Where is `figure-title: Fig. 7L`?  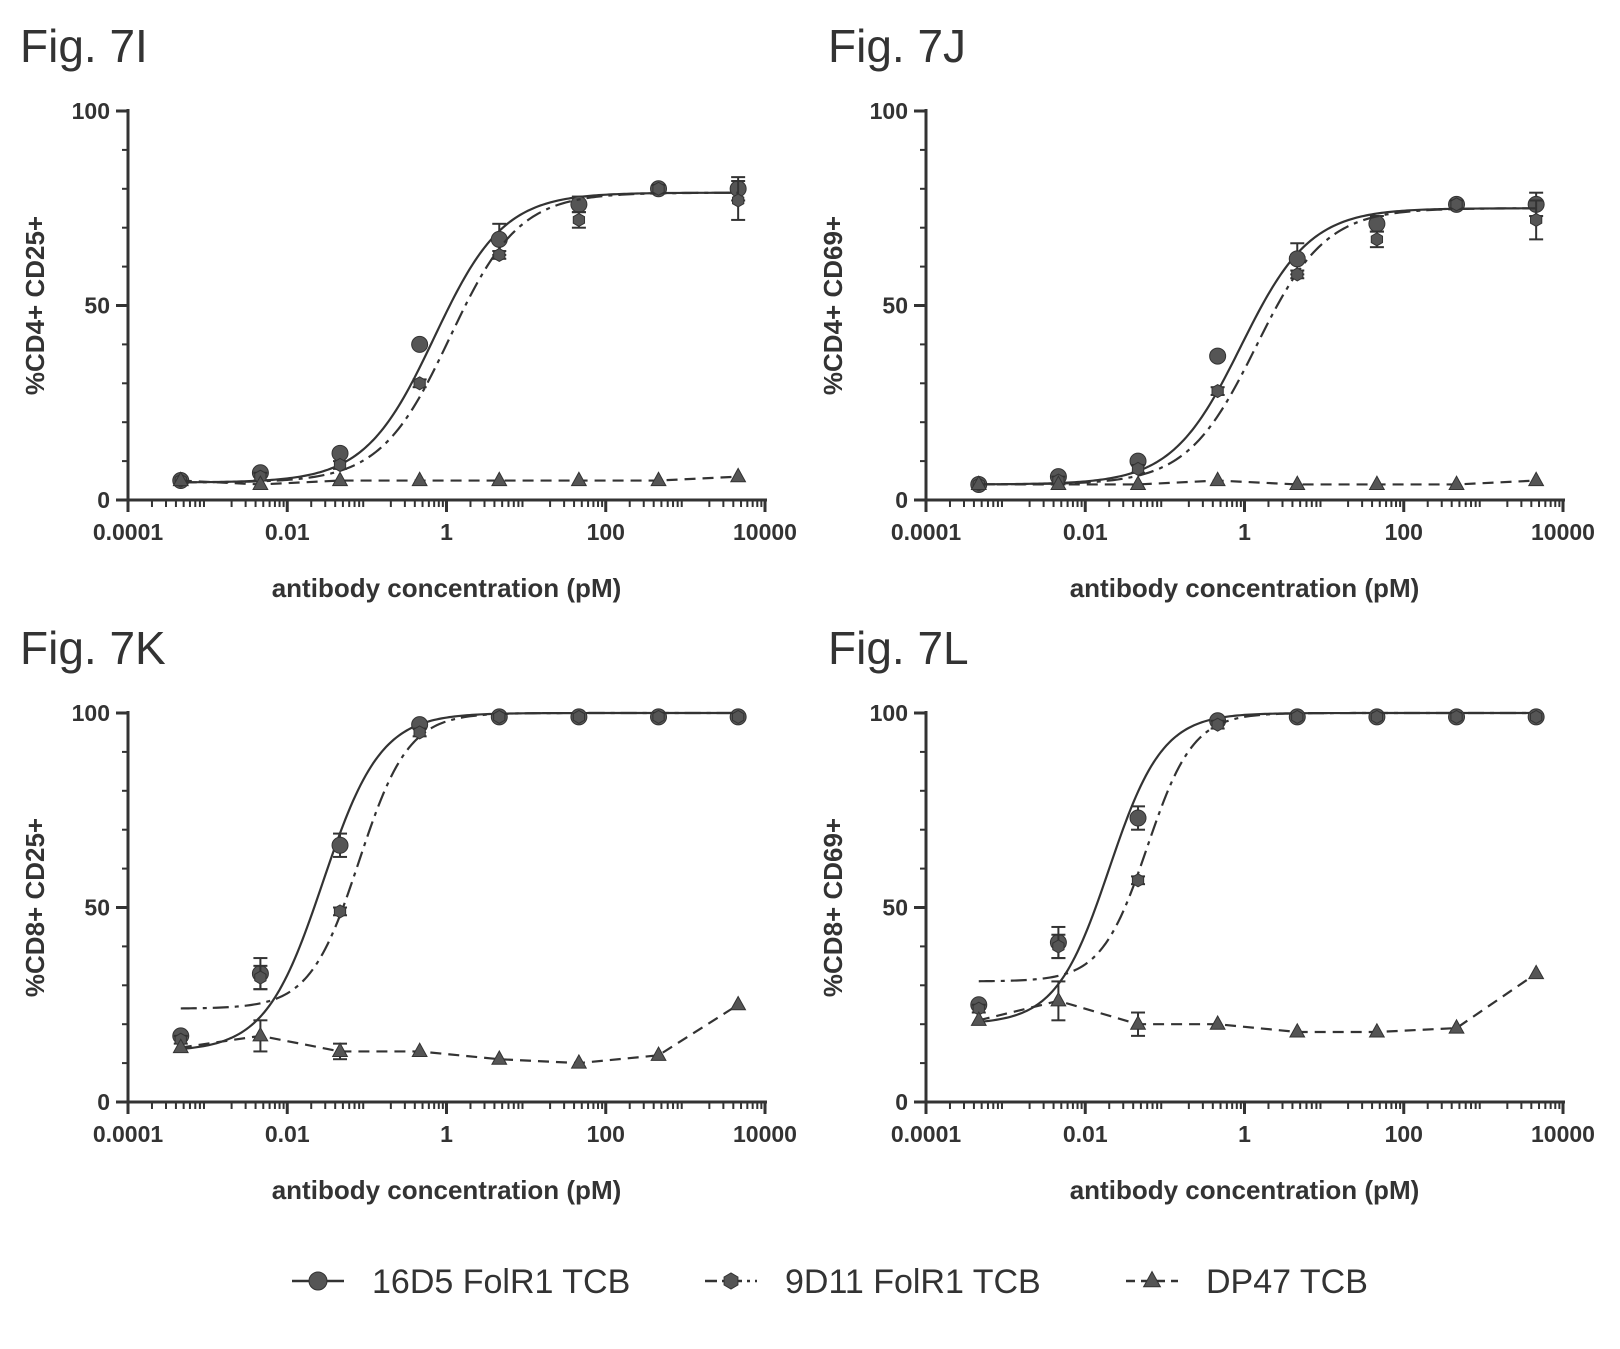
figure-title: Fig. 7L is located at coordinates (898, 648).